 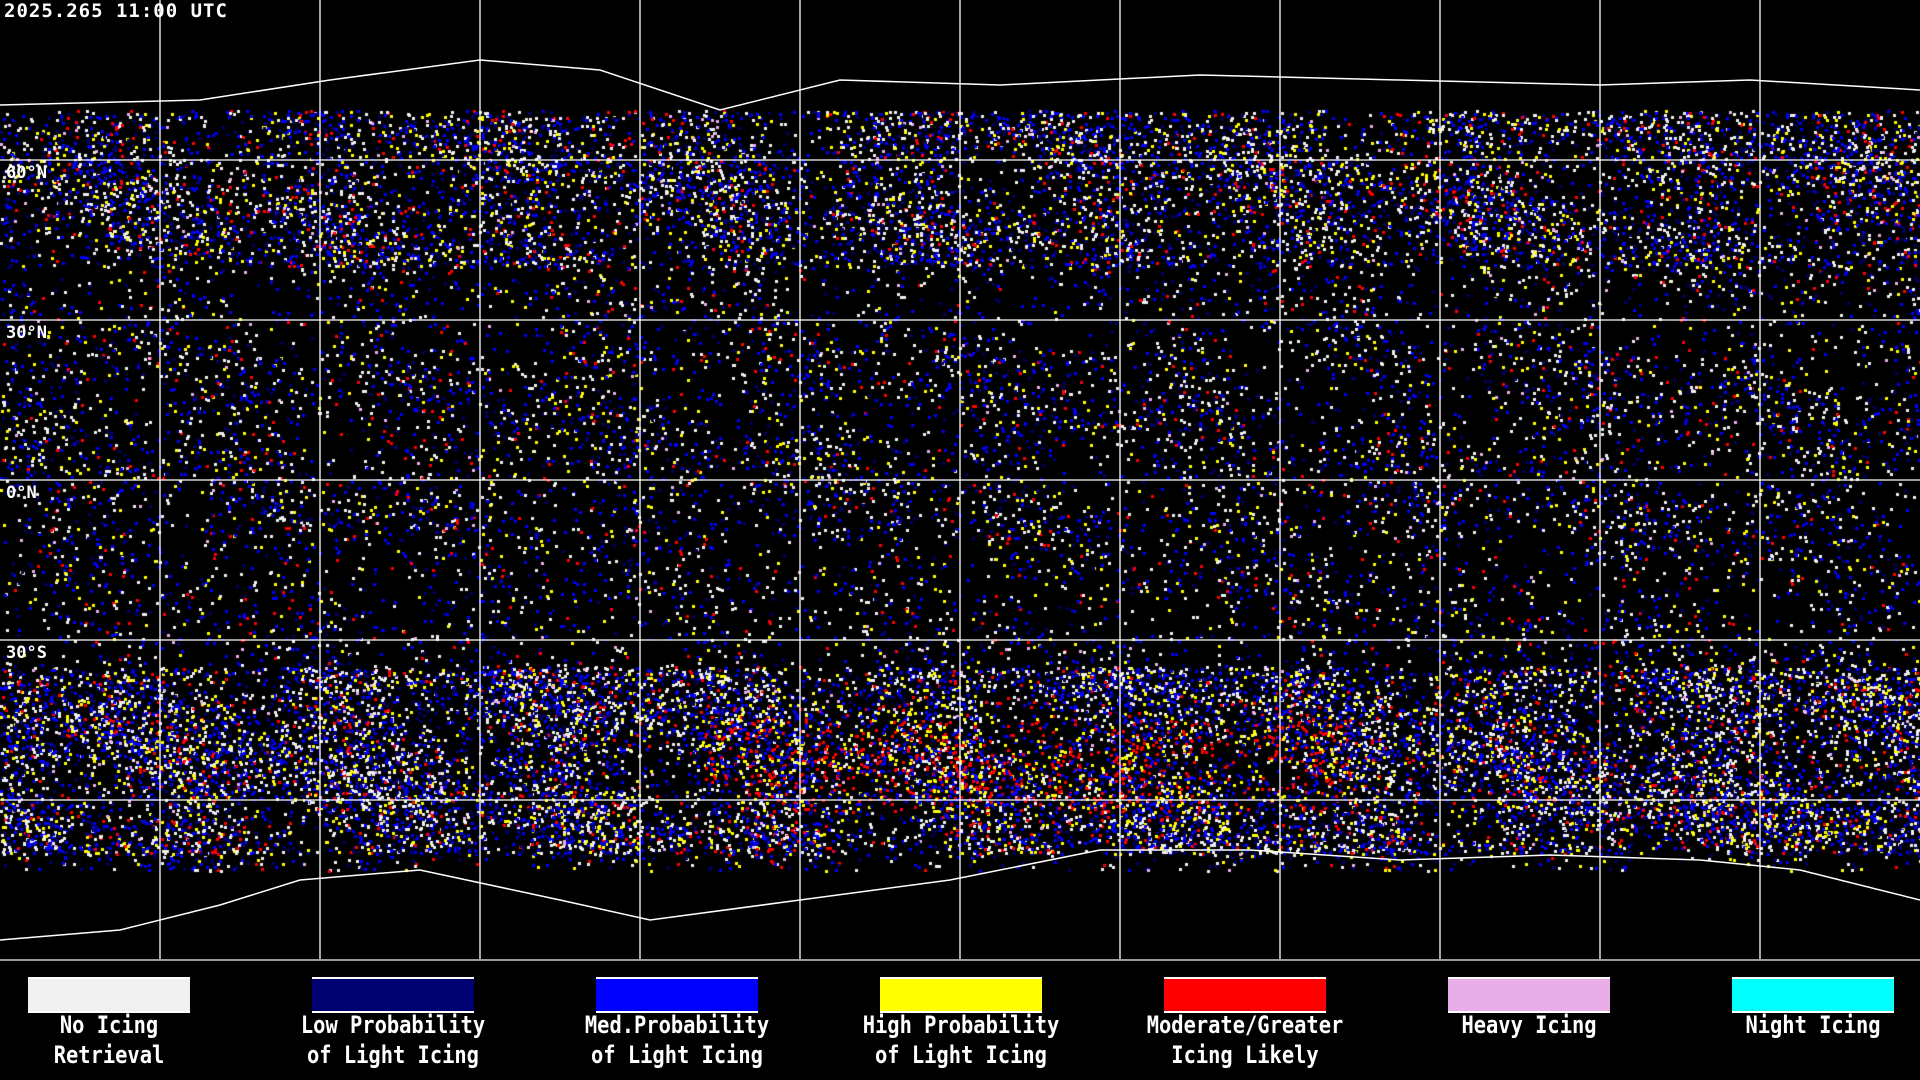 What do you see at coordinates (1244, 1040) in the screenshot?
I see `legend-label: Moderate/Greater Icing Likely` at bounding box center [1244, 1040].